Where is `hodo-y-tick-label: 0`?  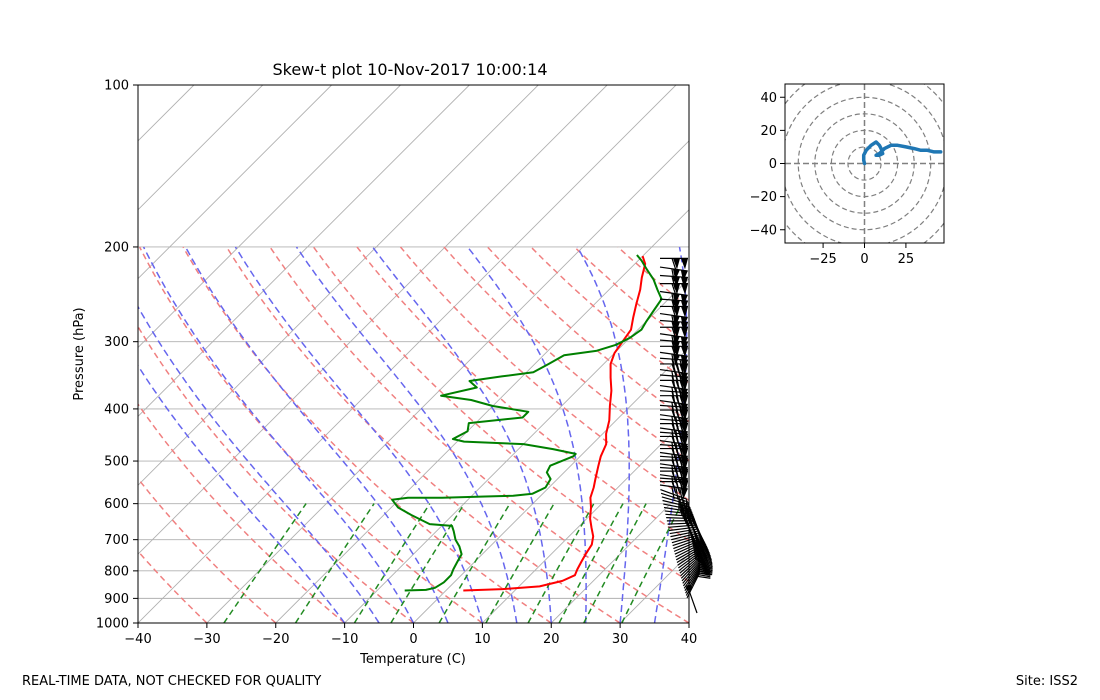
hodo-y-tick-label: 0 is located at coordinates (773, 164).